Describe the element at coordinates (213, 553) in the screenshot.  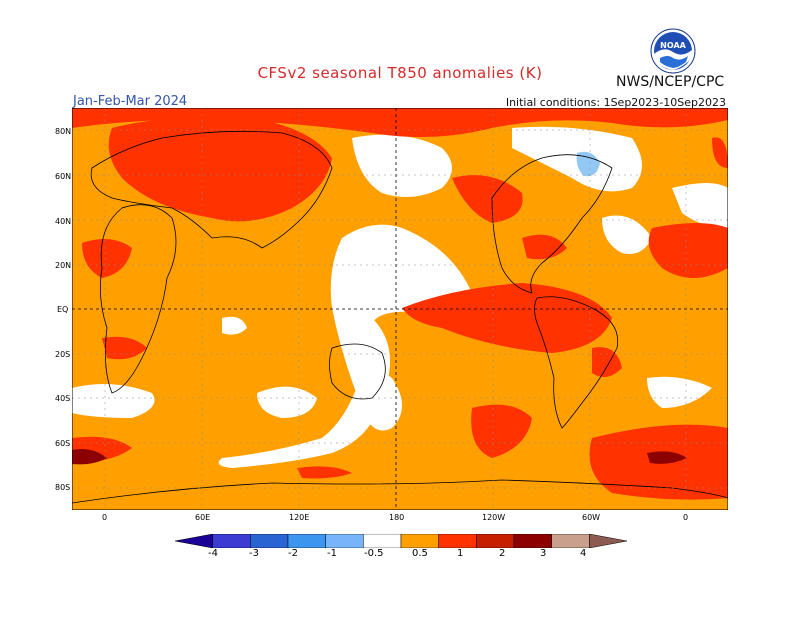
I see `colorbar-label: -4` at that location.